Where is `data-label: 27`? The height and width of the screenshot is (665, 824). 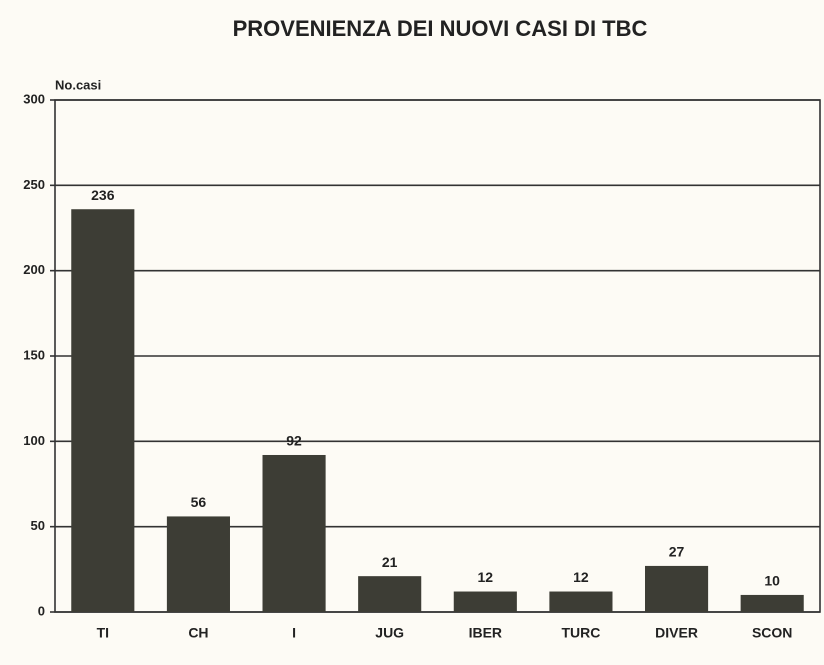 data-label: 27 is located at coordinates (677, 552).